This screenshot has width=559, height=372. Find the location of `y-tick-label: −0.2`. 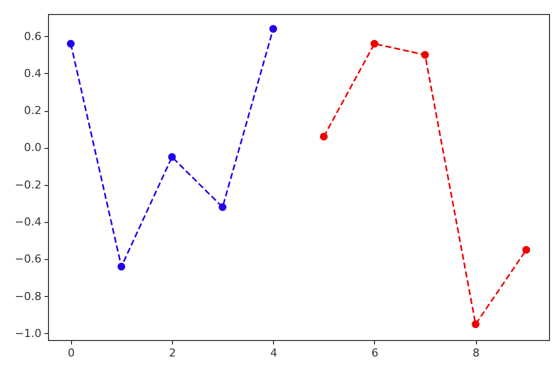

y-tick-label: −0.2 is located at coordinates (28, 185).